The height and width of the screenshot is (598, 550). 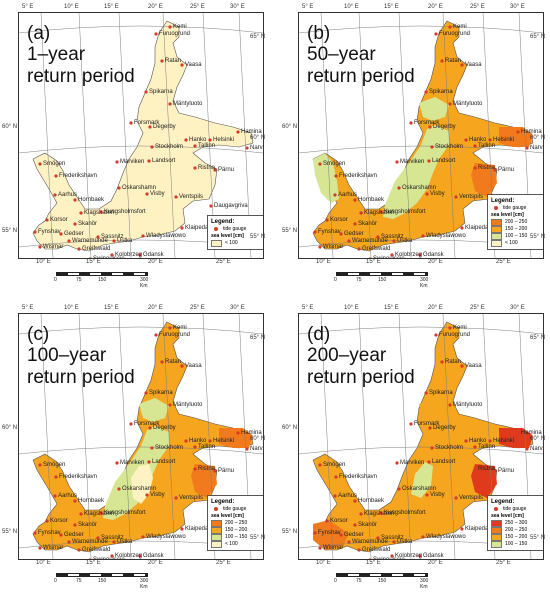 I want to click on legend-class-row: < 100, so click(x=237, y=243).